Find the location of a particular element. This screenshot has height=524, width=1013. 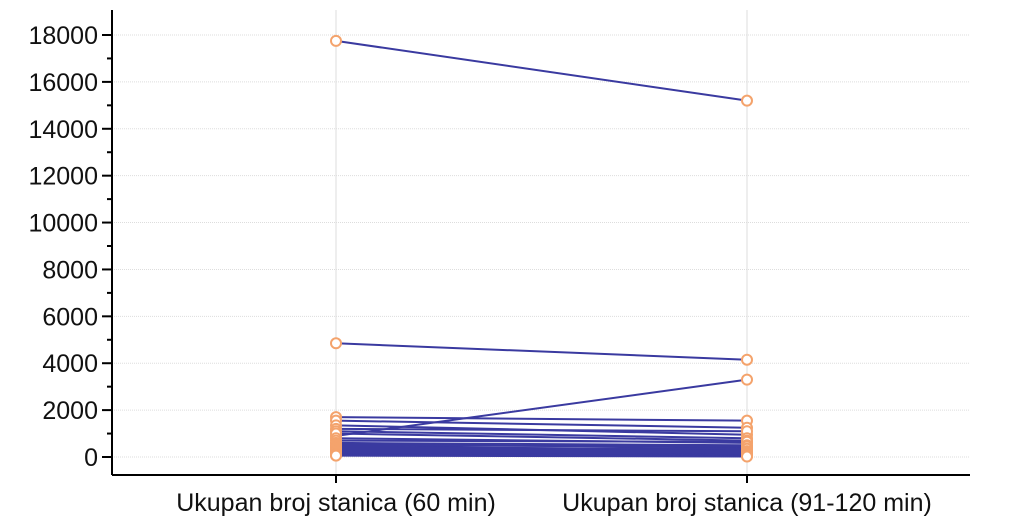

y-tick-label: 10000 is located at coordinates (63, 224).